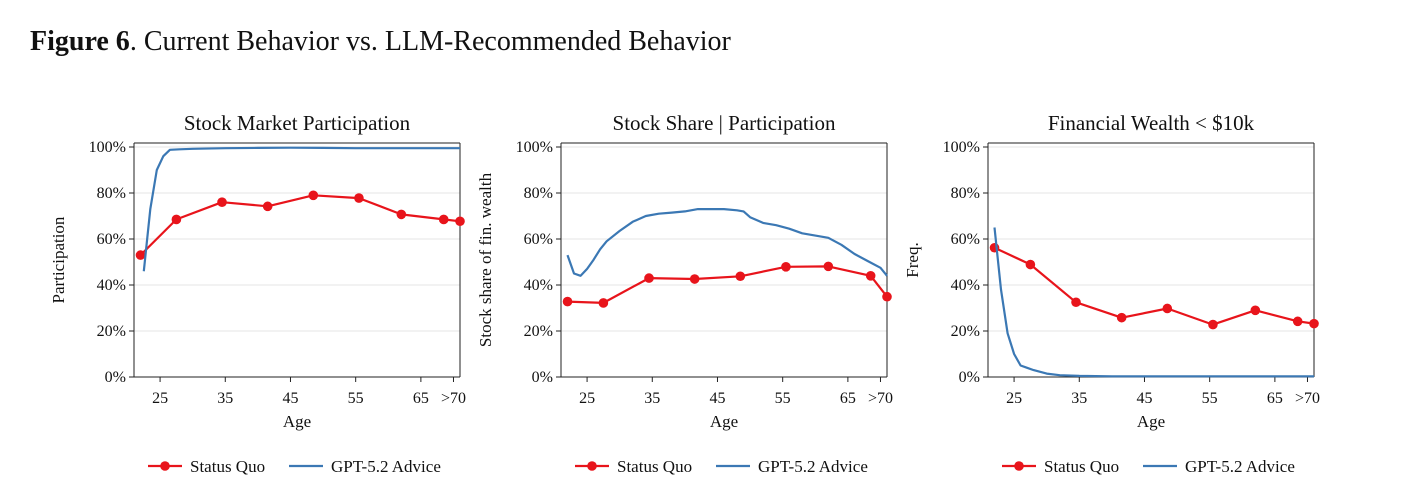 The height and width of the screenshot is (490, 1410). I want to click on y-axis-label: Participation, so click(58, 259).